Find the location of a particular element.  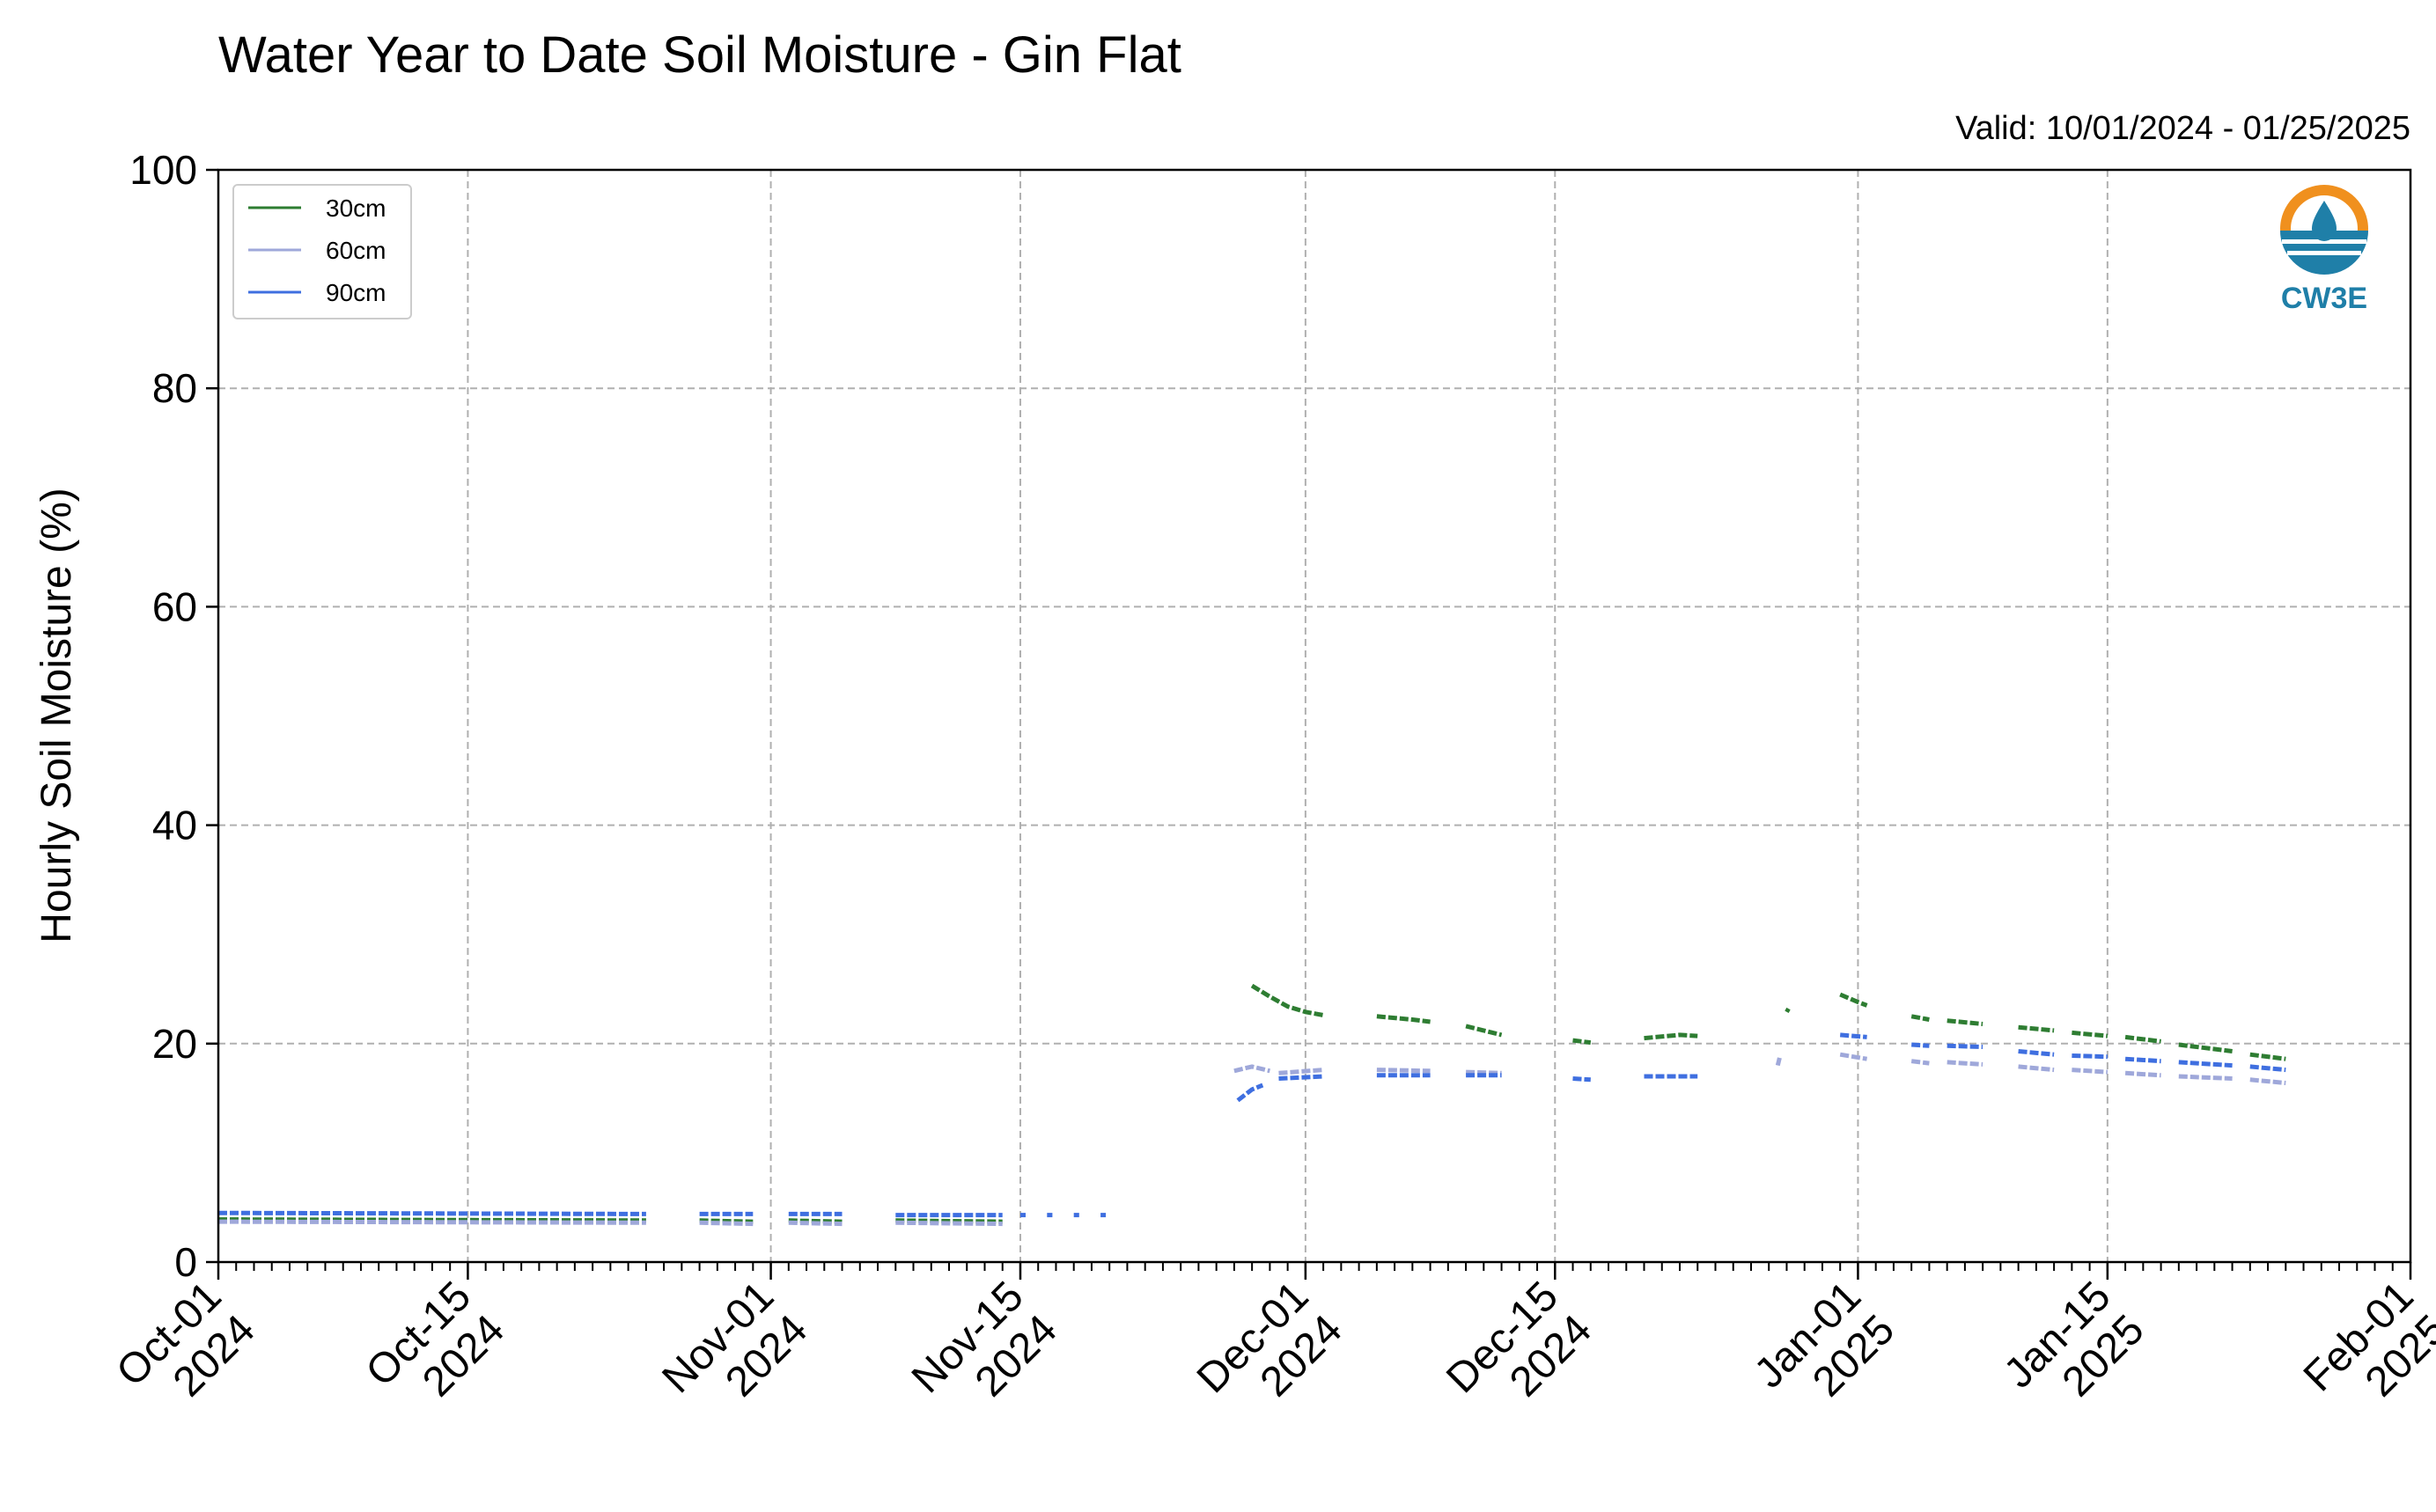

y-axis-label: Hourly Soil Moisture (%) is located at coordinates (57, 716).